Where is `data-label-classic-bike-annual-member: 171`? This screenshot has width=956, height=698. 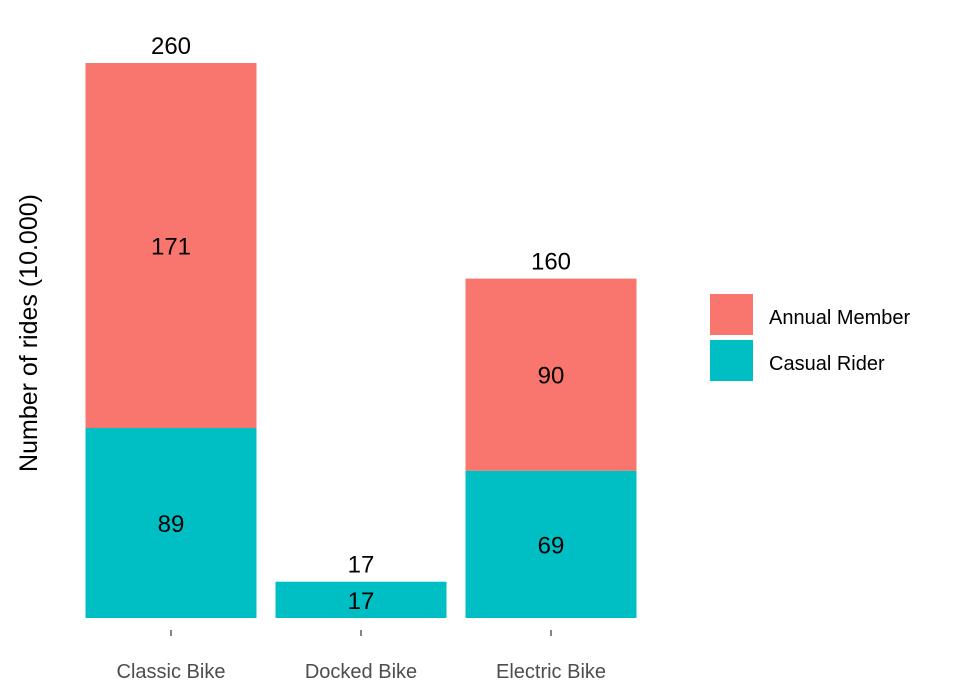
data-label-classic-bike-annual-member: 171 is located at coordinates (171, 247).